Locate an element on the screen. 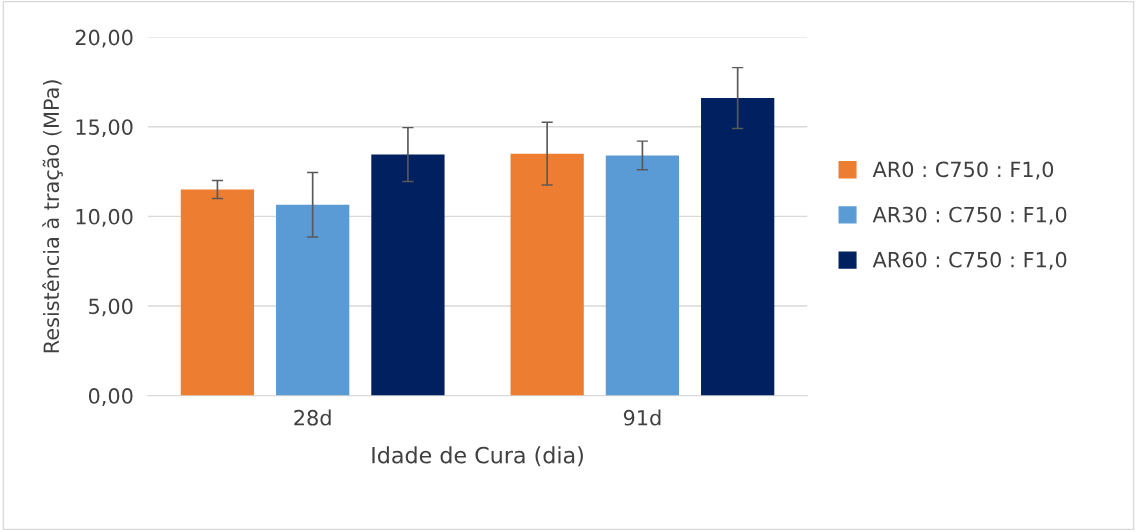 The width and height of the screenshot is (1137, 531). y-tick-label: 5,00 is located at coordinates (111, 307).